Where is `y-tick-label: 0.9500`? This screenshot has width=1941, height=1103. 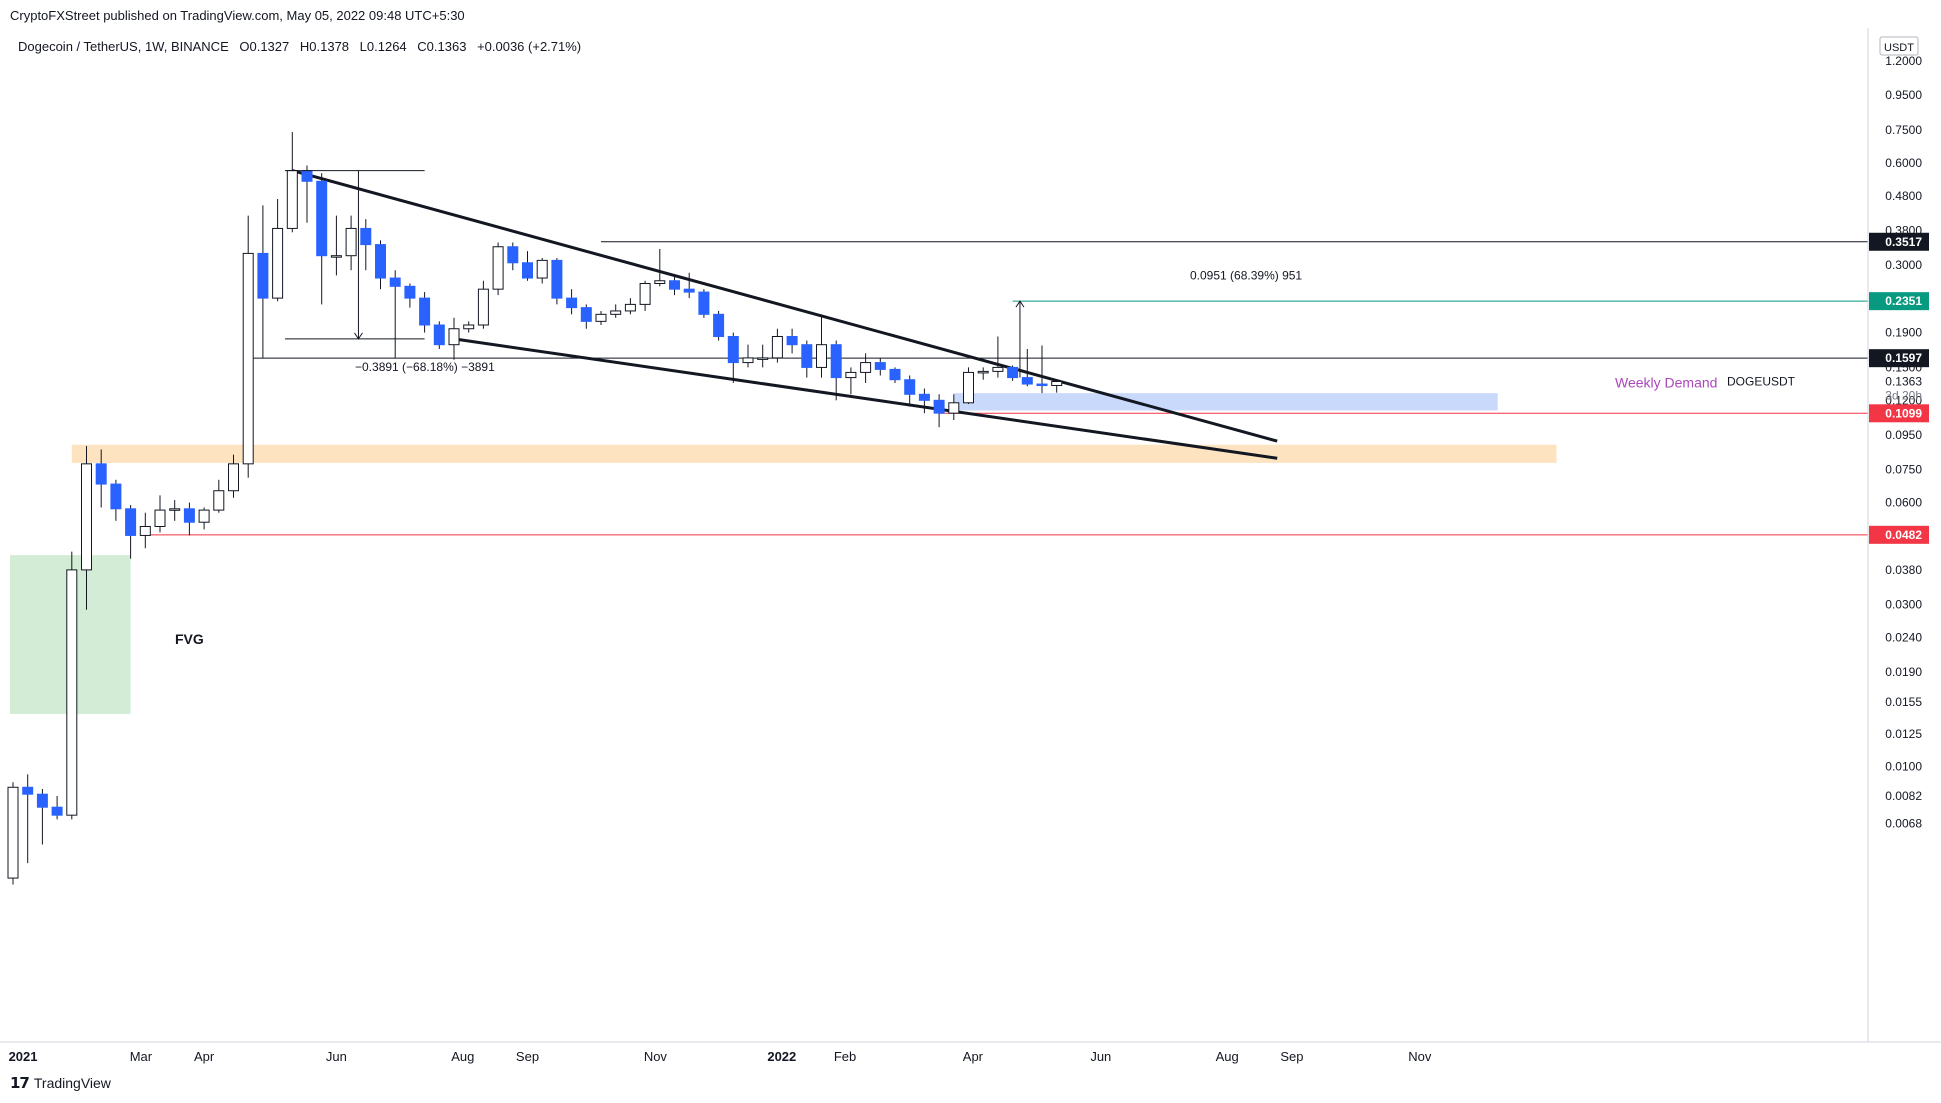 y-tick-label: 0.9500 is located at coordinates (1903, 95).